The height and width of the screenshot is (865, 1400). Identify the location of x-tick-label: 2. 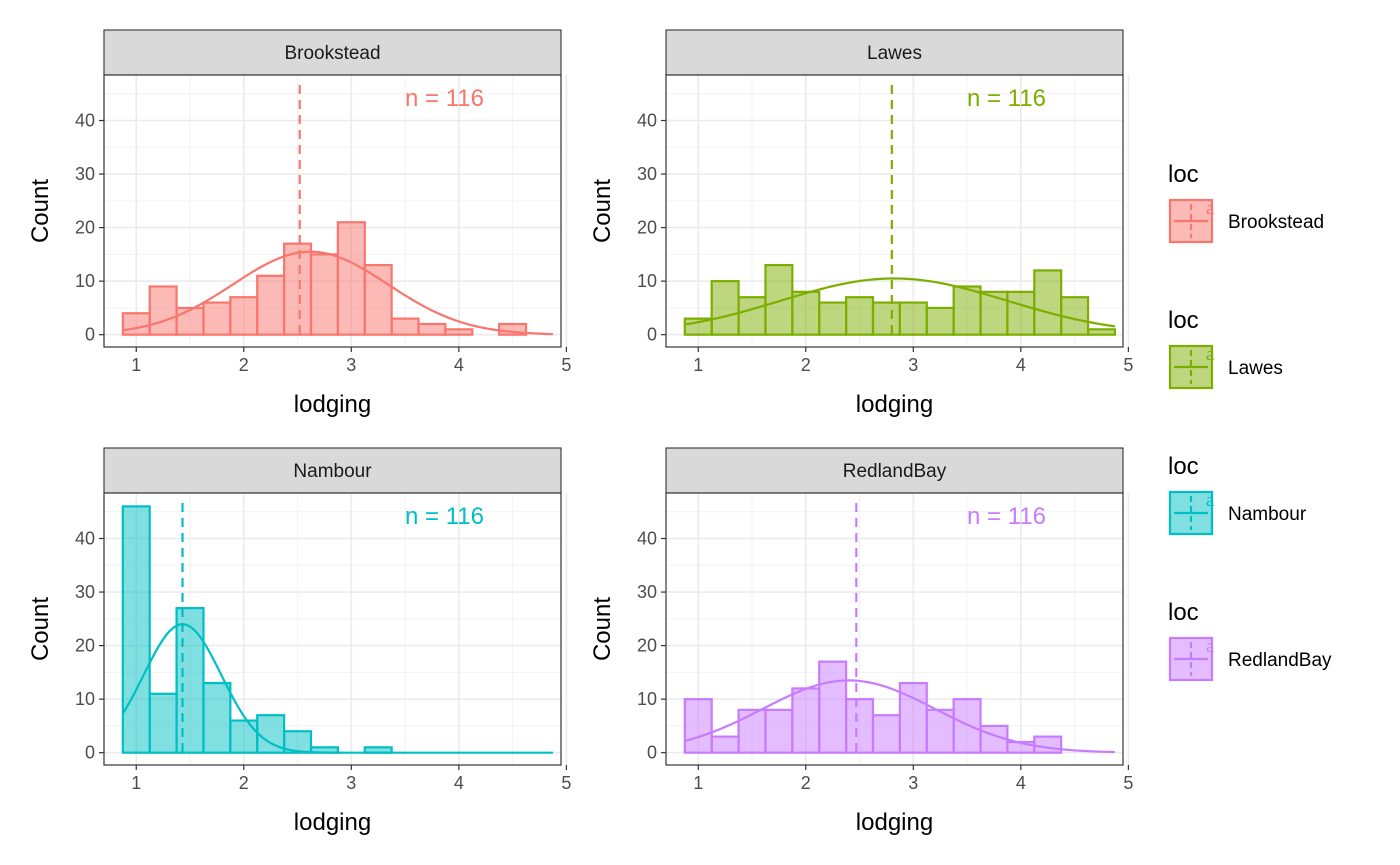
(806, 365).